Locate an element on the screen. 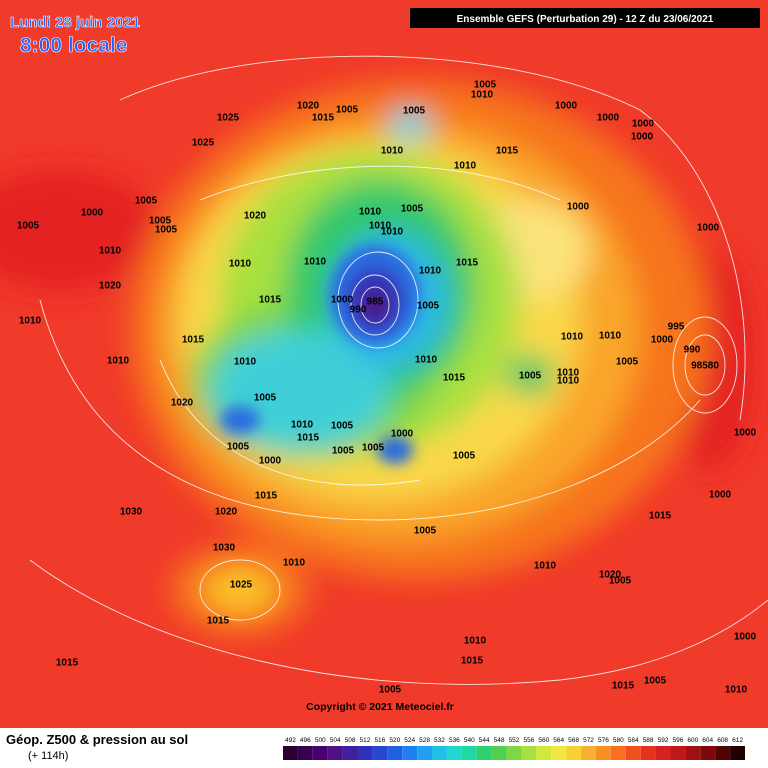 The image size is (768, 768). colorbar-label: 496 is located at coordinates (305, 740).